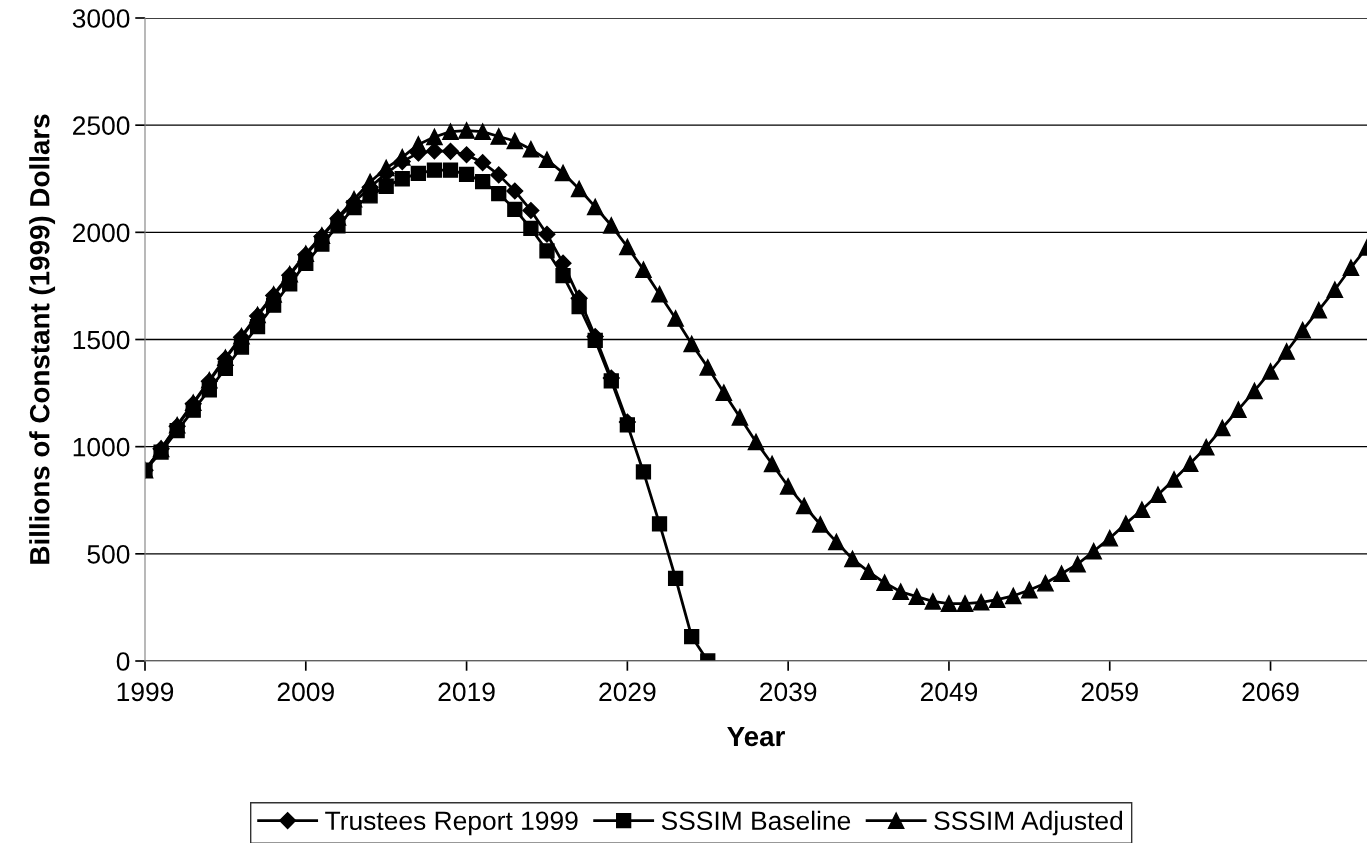  Describe the element at coordinates (101, 447) in the screenshot. I see `y-tick-label: 1000` at that location.